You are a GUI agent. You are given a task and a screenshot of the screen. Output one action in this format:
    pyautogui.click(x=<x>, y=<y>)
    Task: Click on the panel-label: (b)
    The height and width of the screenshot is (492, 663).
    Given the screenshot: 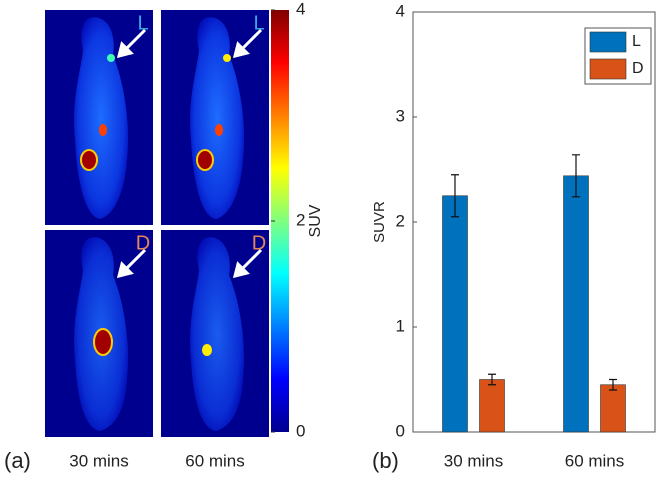 What is the action you would take?
    pyautogui.click(x=385, y=460)
    